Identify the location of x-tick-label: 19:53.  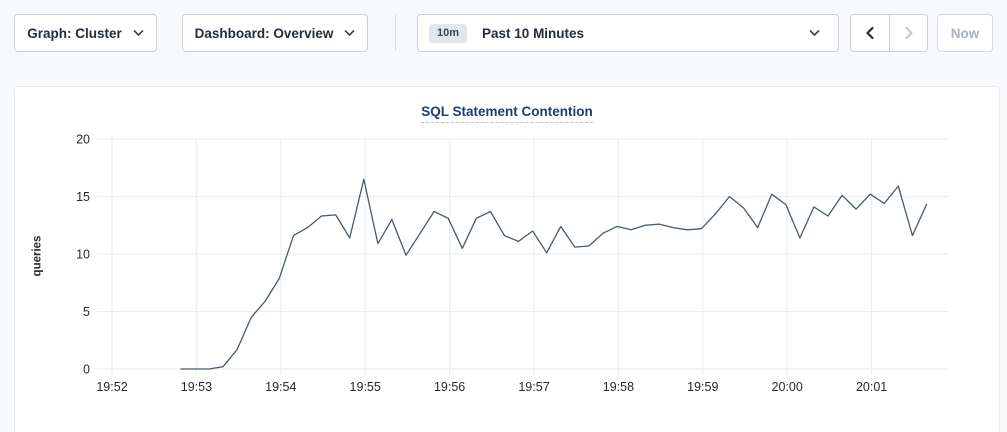
(196, 387).